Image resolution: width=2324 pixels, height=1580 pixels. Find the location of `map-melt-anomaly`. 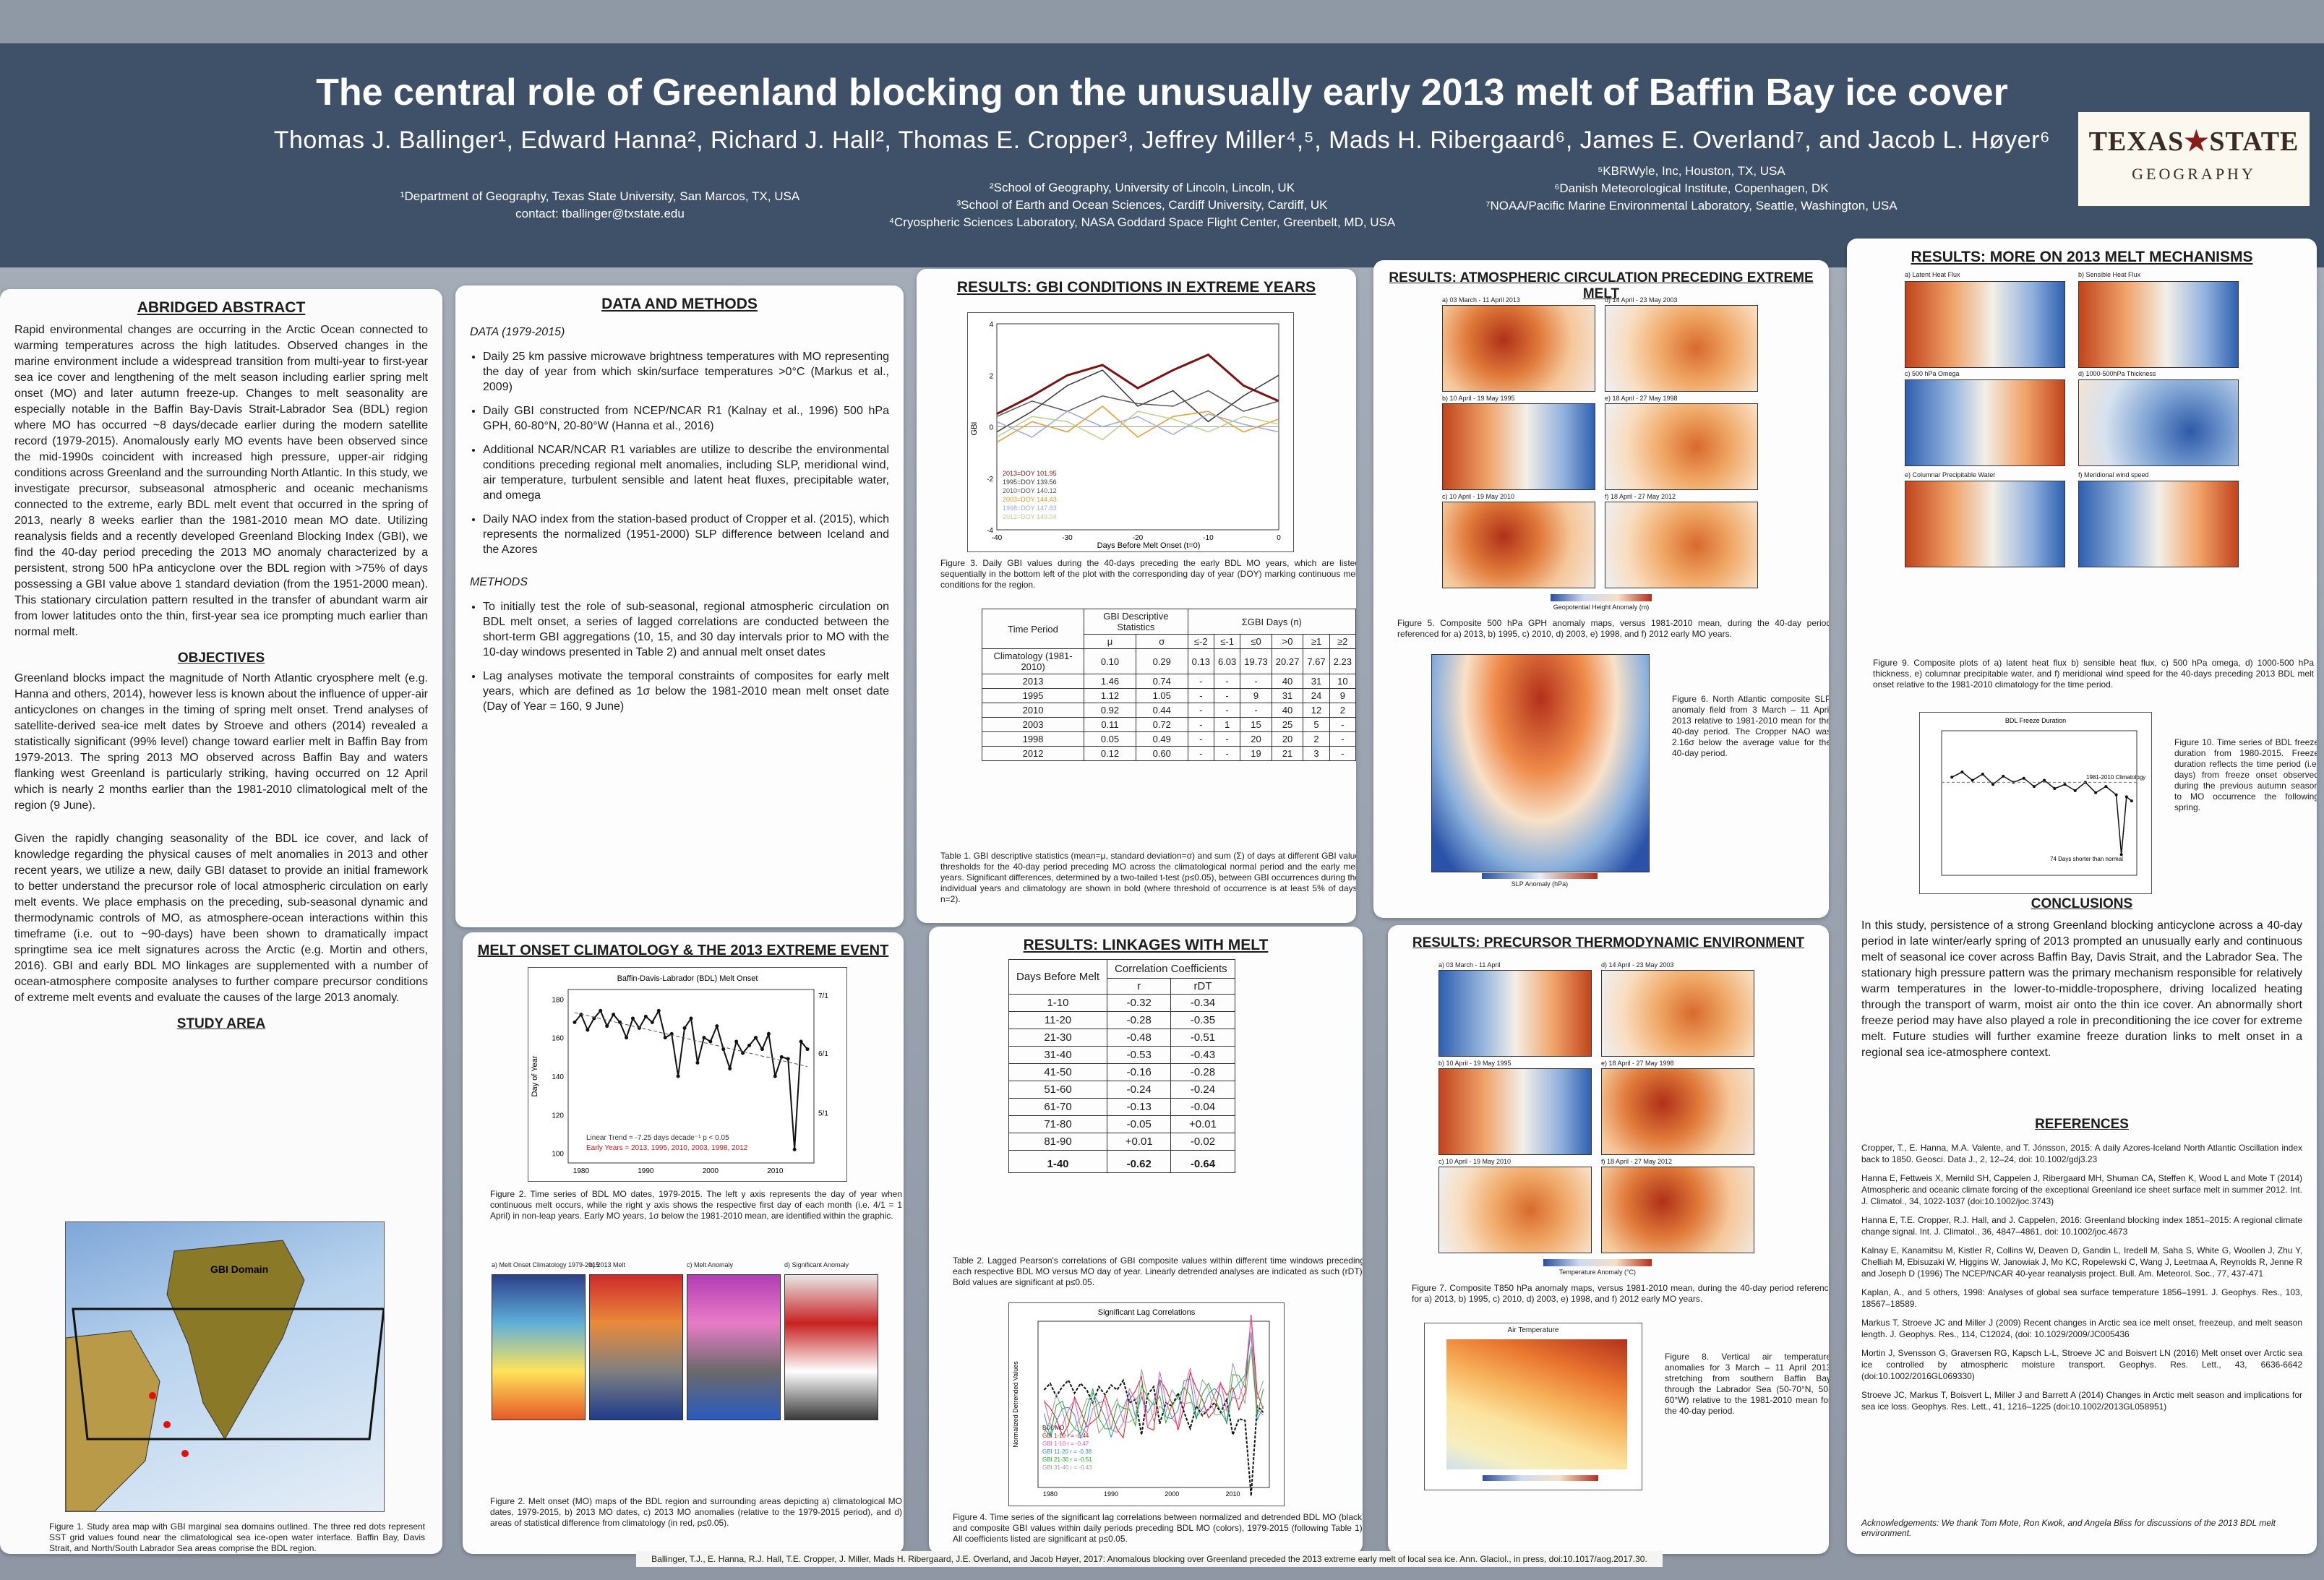

map-melt-anomaly is located at coordinates (734, 1347).